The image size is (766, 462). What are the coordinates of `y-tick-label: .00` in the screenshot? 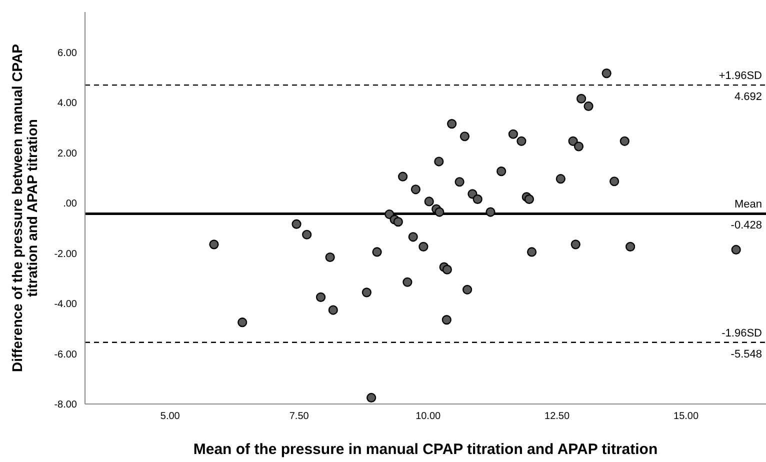 It's located at (70, 204).